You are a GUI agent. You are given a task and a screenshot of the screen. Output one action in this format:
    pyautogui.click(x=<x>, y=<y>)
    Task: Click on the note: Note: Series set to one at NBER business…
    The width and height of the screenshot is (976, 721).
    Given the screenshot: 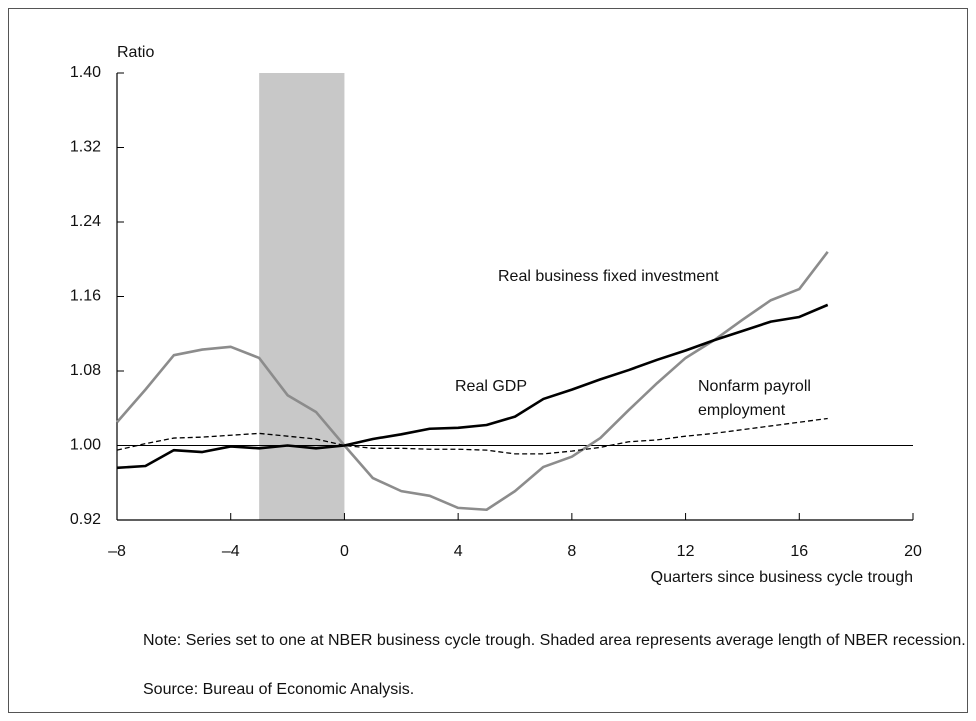 What is the action you would take?
    pyautogui.click(x=554, y=640)
    